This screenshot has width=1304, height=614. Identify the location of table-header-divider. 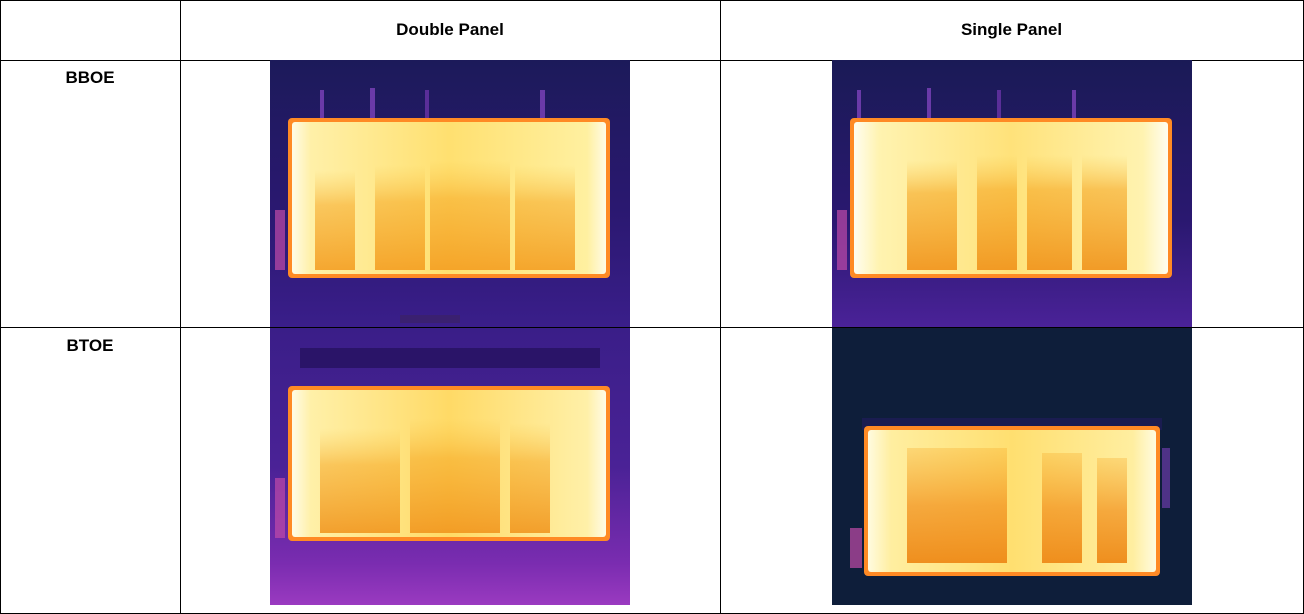
(652, 60).